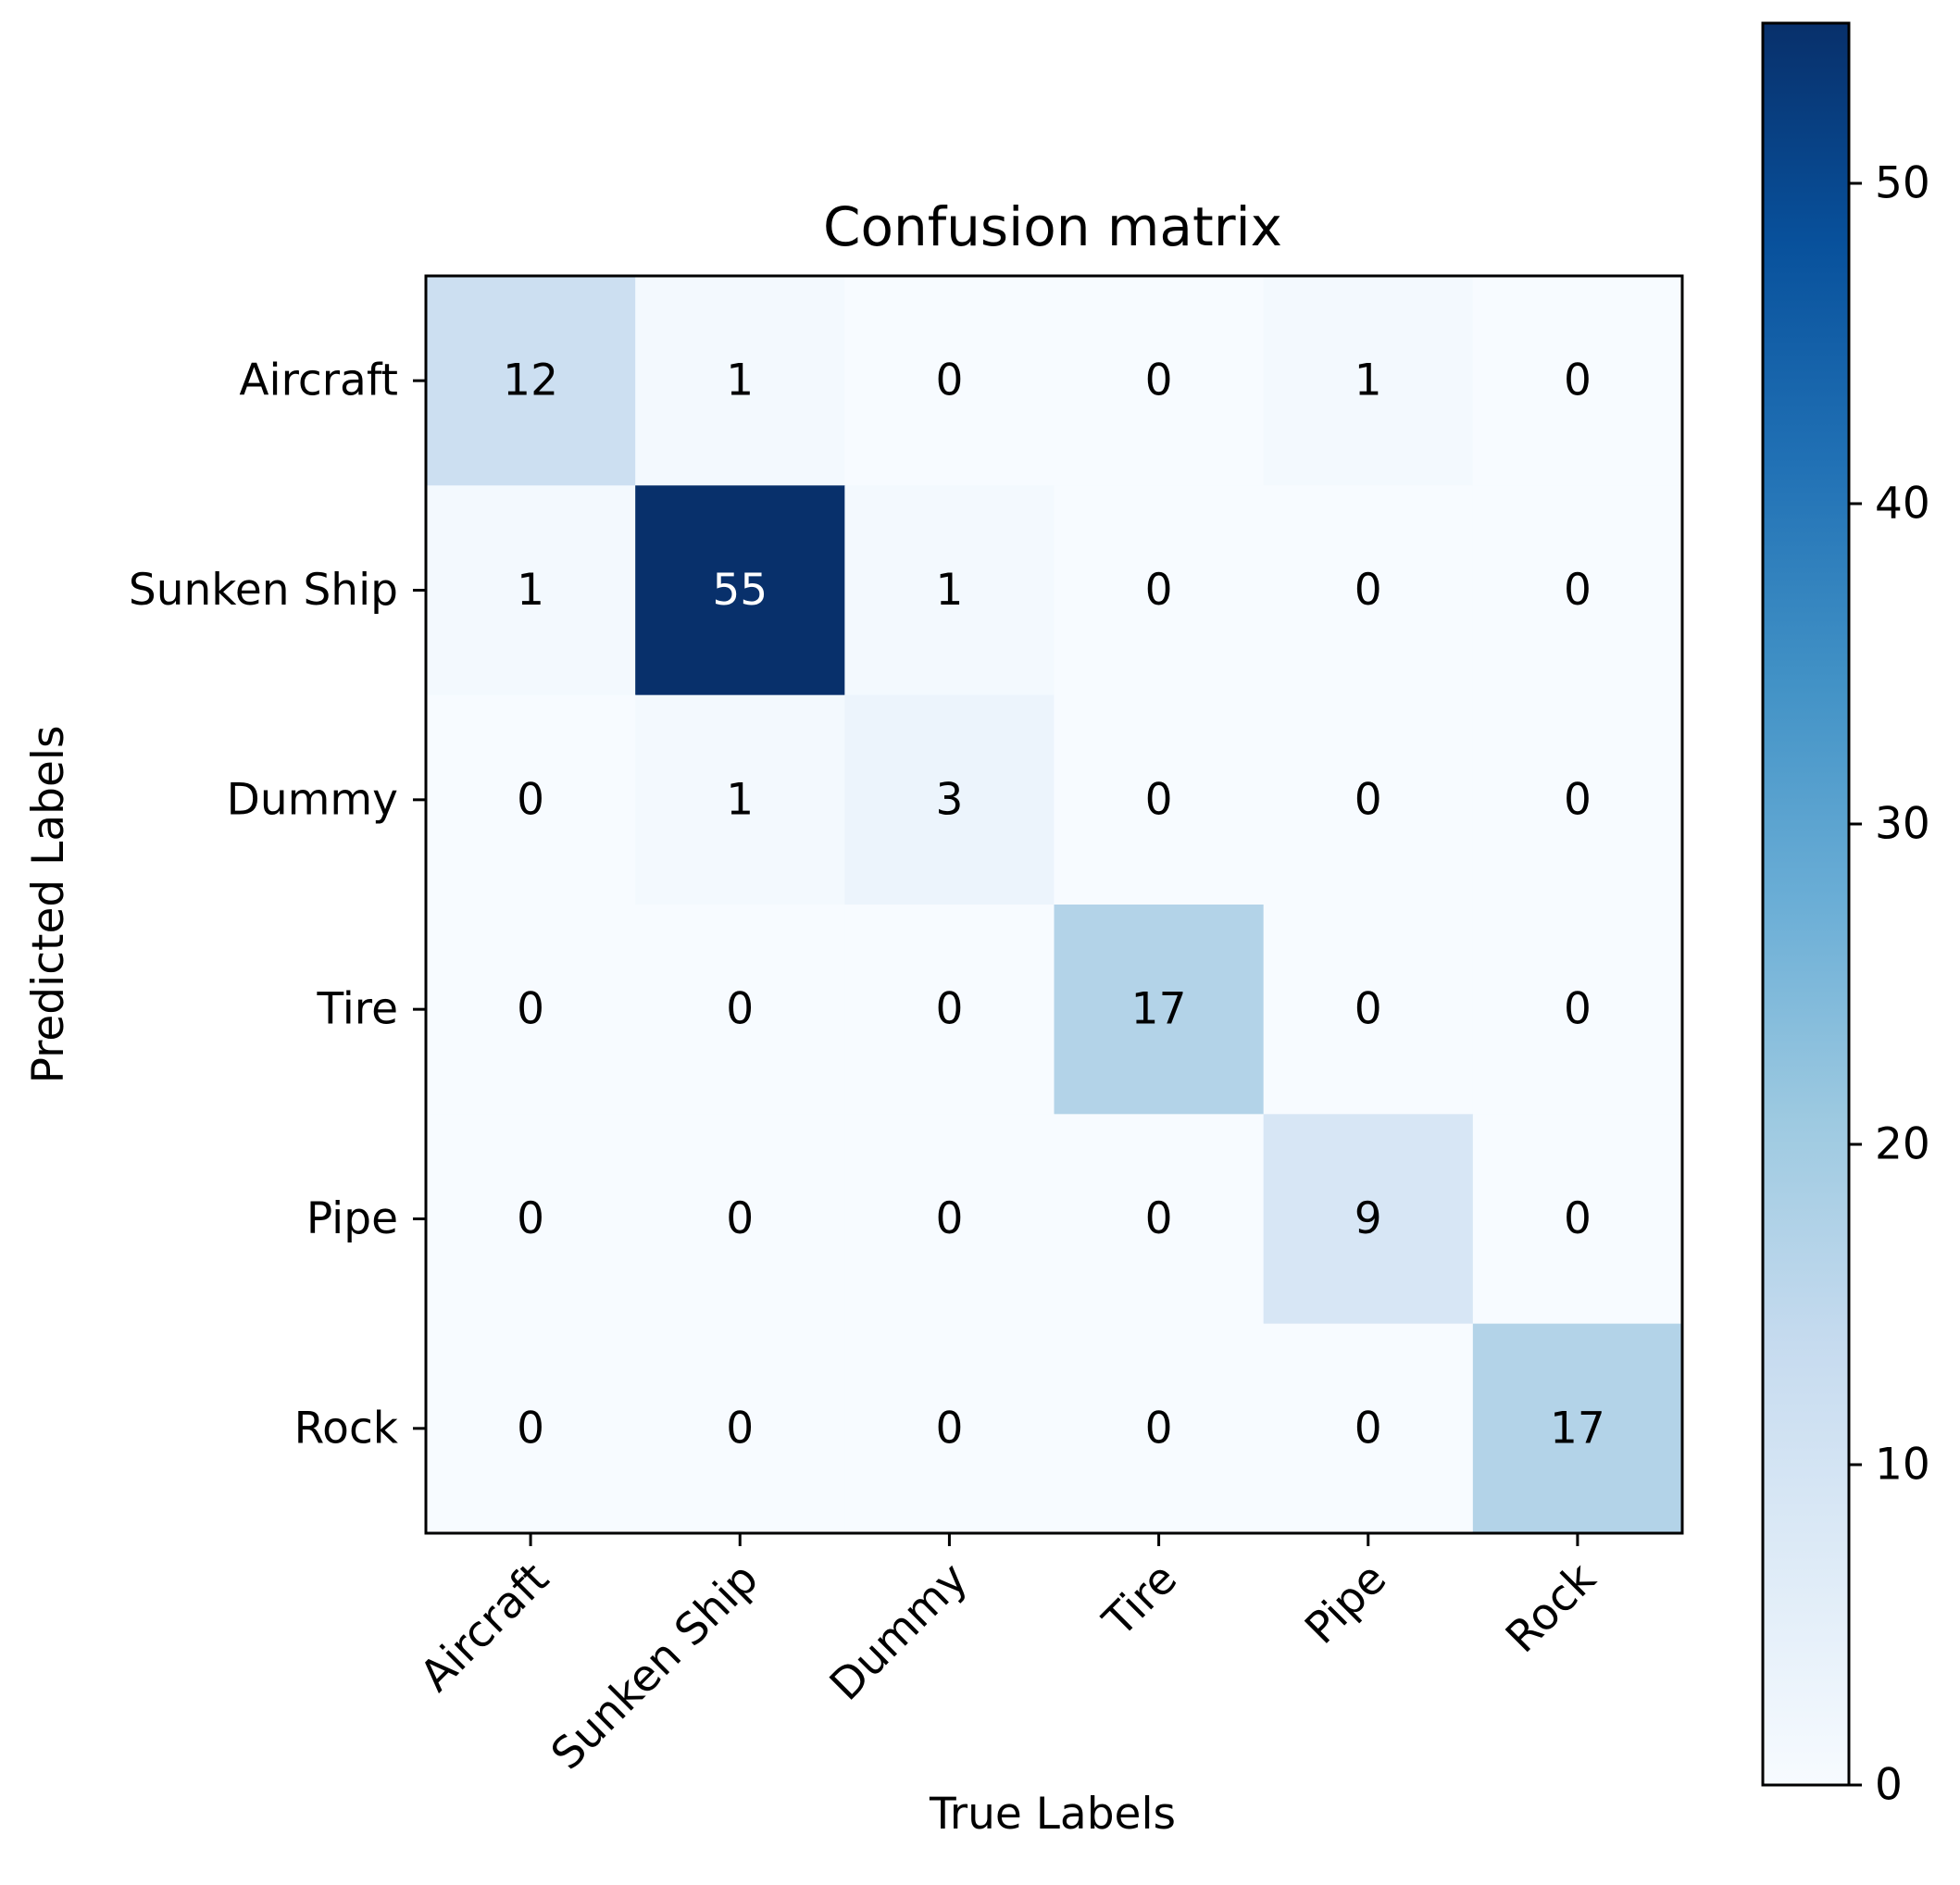 This screenshot has width=1960, height=1885. I want to click on colorbar-frame, so click(1806, 904).